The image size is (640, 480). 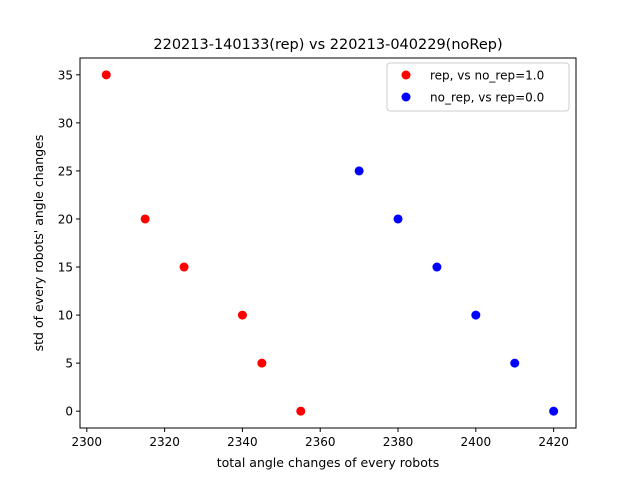 I want to click on y-tick-label: 35, so click(x=65, y=75).